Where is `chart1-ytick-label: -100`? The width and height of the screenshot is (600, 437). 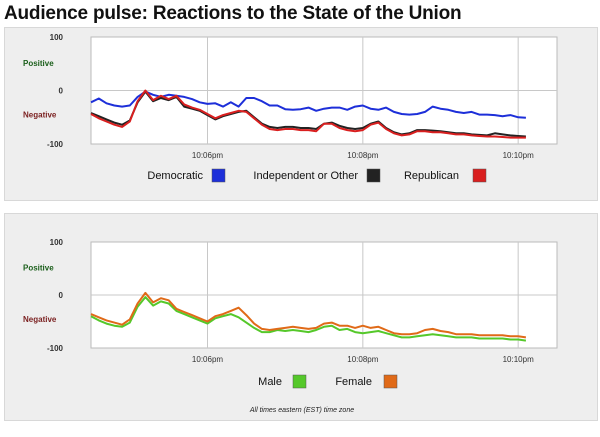 chart1-ytick-label: -100 is located at coordinates (55, 144).